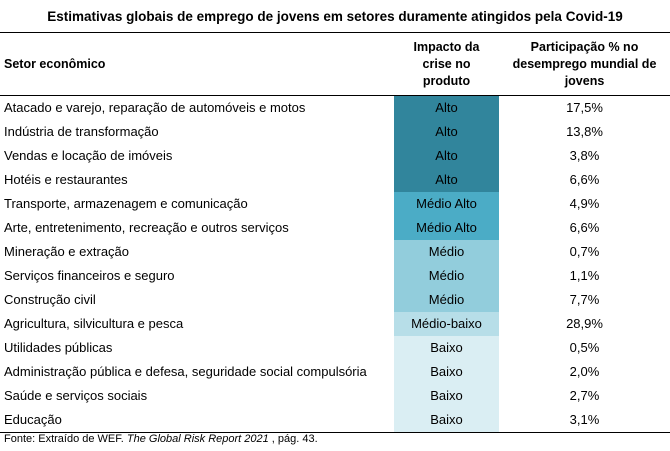 The height and width of the screenshot is (451, 670). Describe the element at coordinates (335, 156) in the screenshot. I see `table-row: Vendas e locação de imóveis Alto 3,8%` at that location.